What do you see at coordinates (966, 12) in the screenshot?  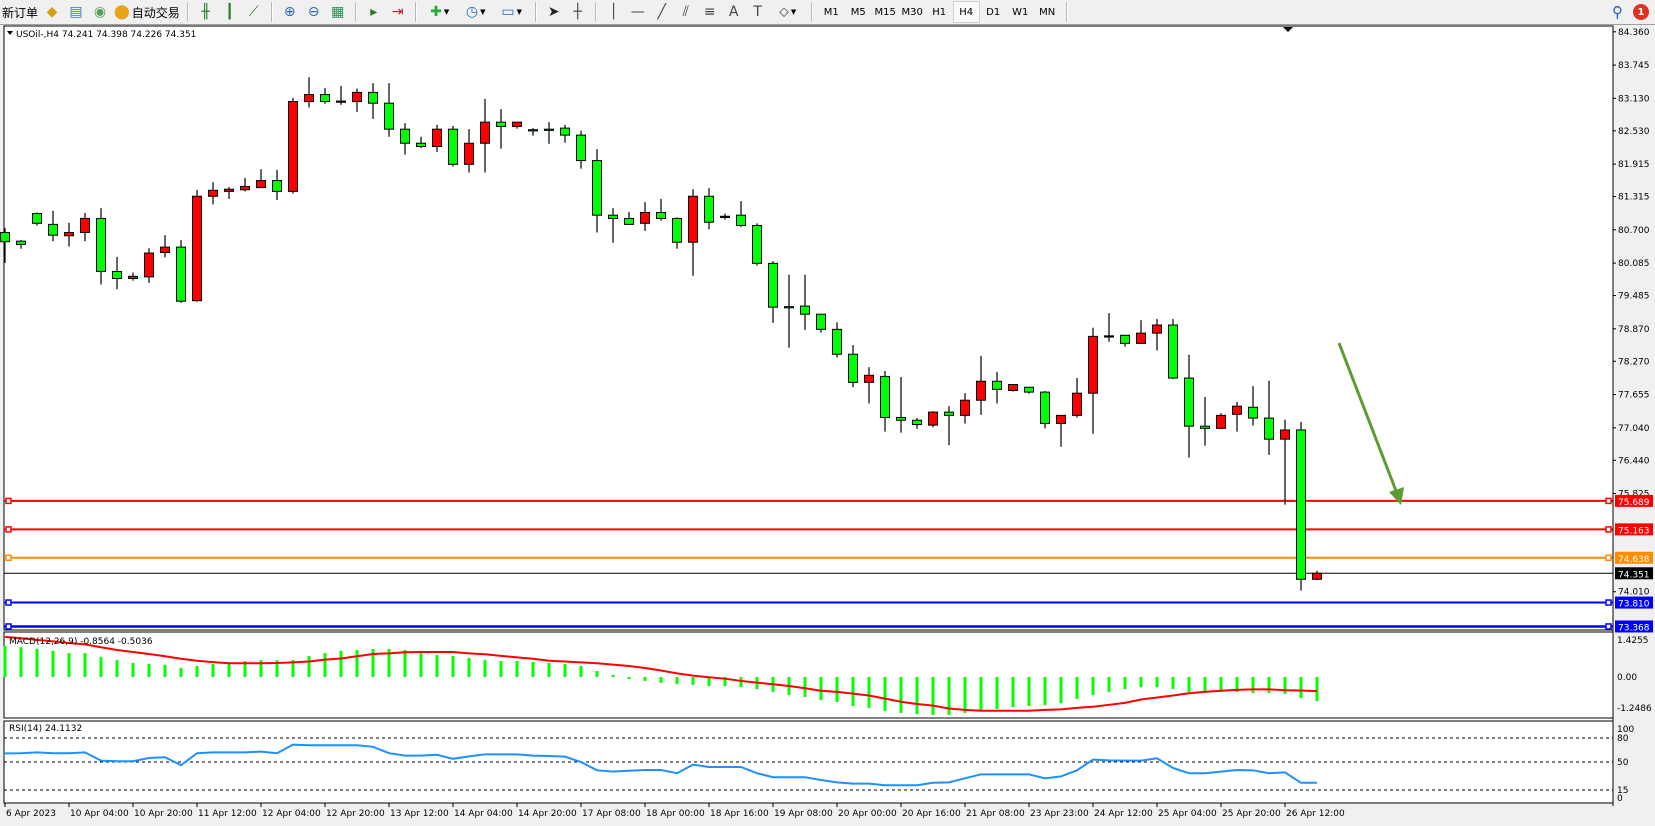 I see `timeframe-h4: H4` at bounding box center [966, 12].